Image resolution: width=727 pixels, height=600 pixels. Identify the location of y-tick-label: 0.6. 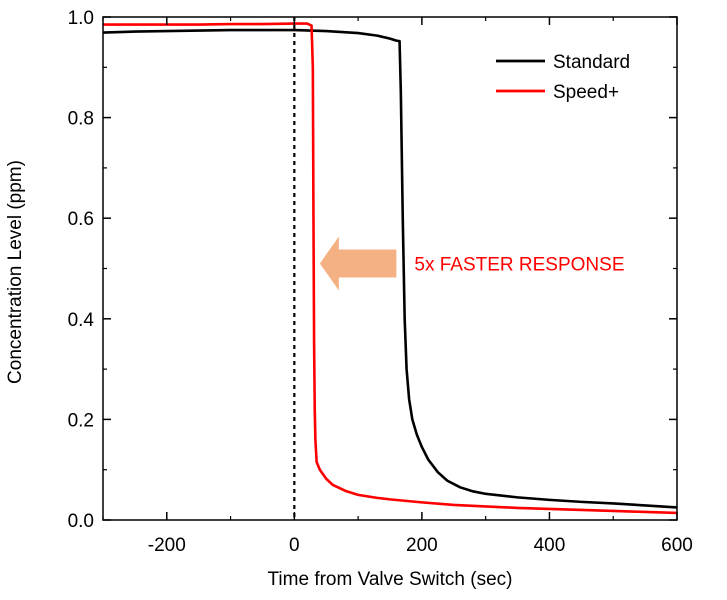
(81, 219).